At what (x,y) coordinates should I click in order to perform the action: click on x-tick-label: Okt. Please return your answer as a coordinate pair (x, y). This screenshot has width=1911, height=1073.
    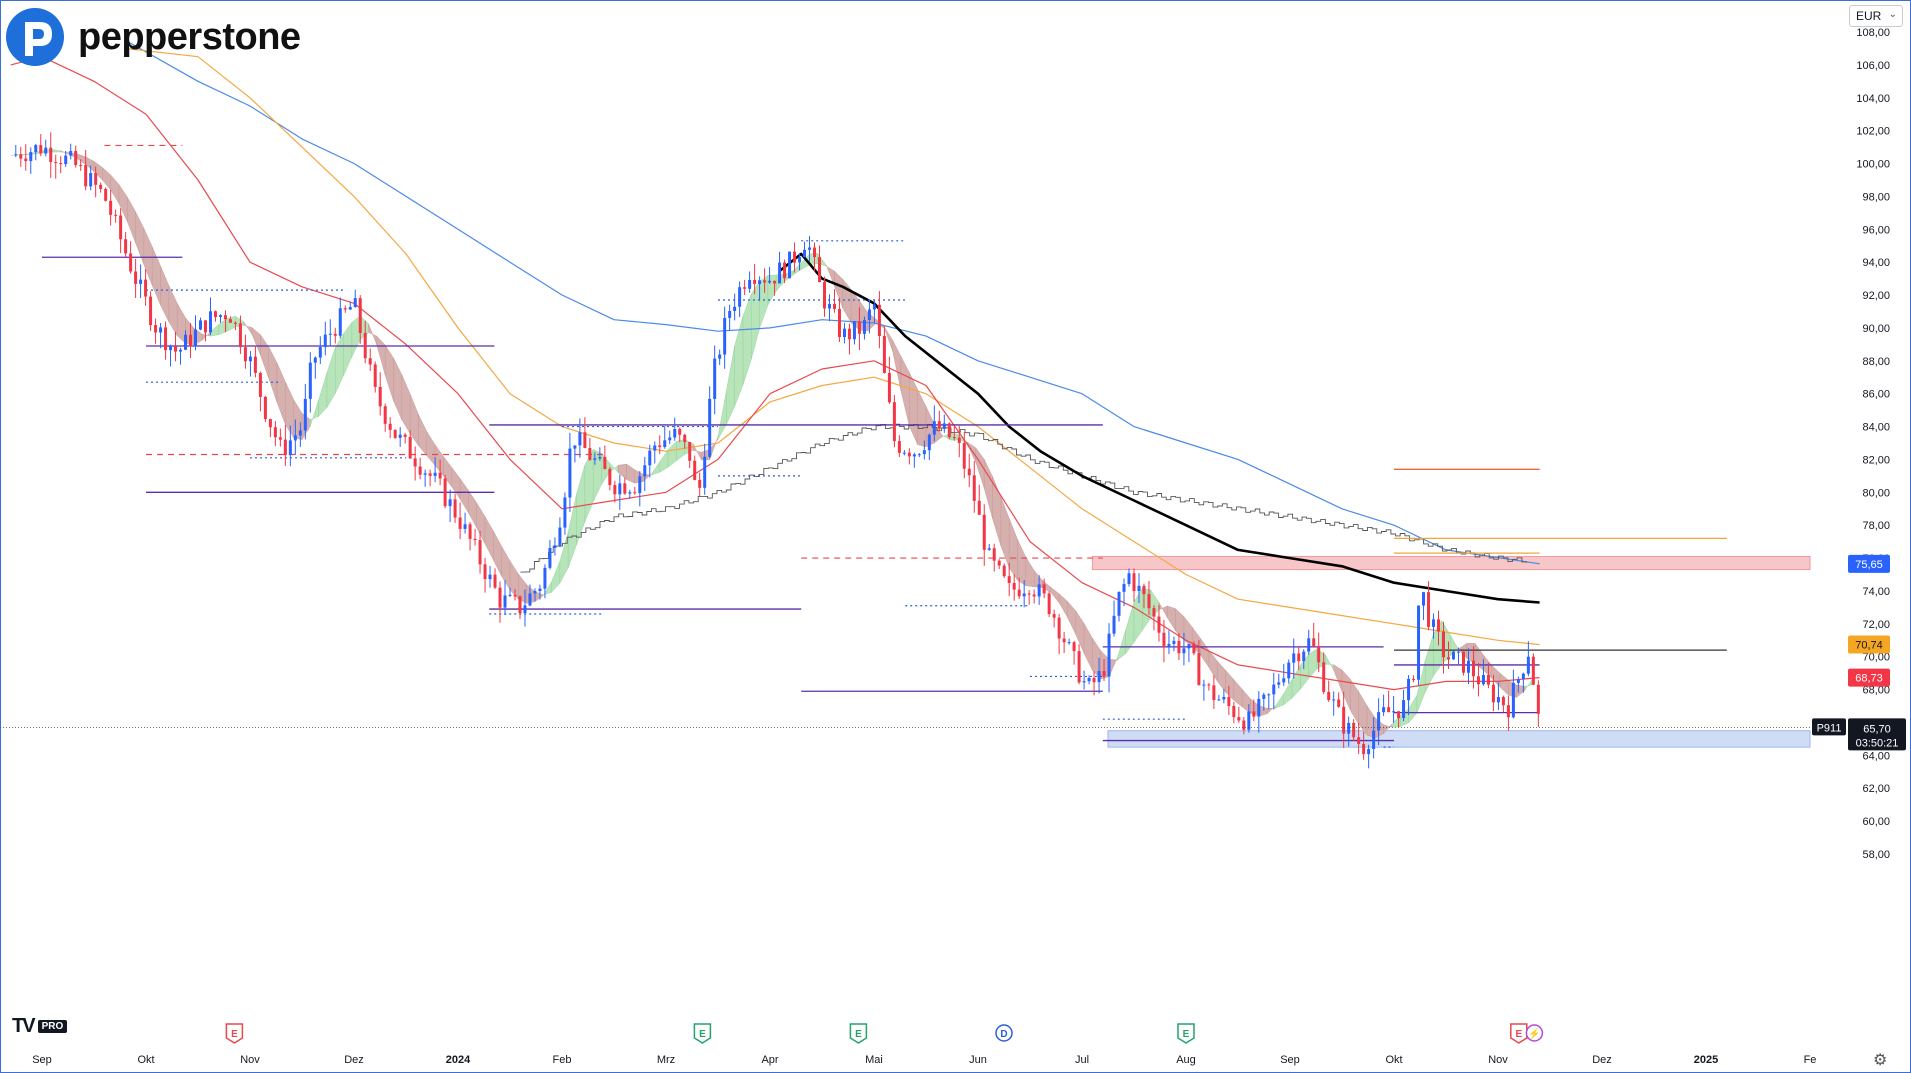
    Looking at the image, I should click on (1393, 1060).